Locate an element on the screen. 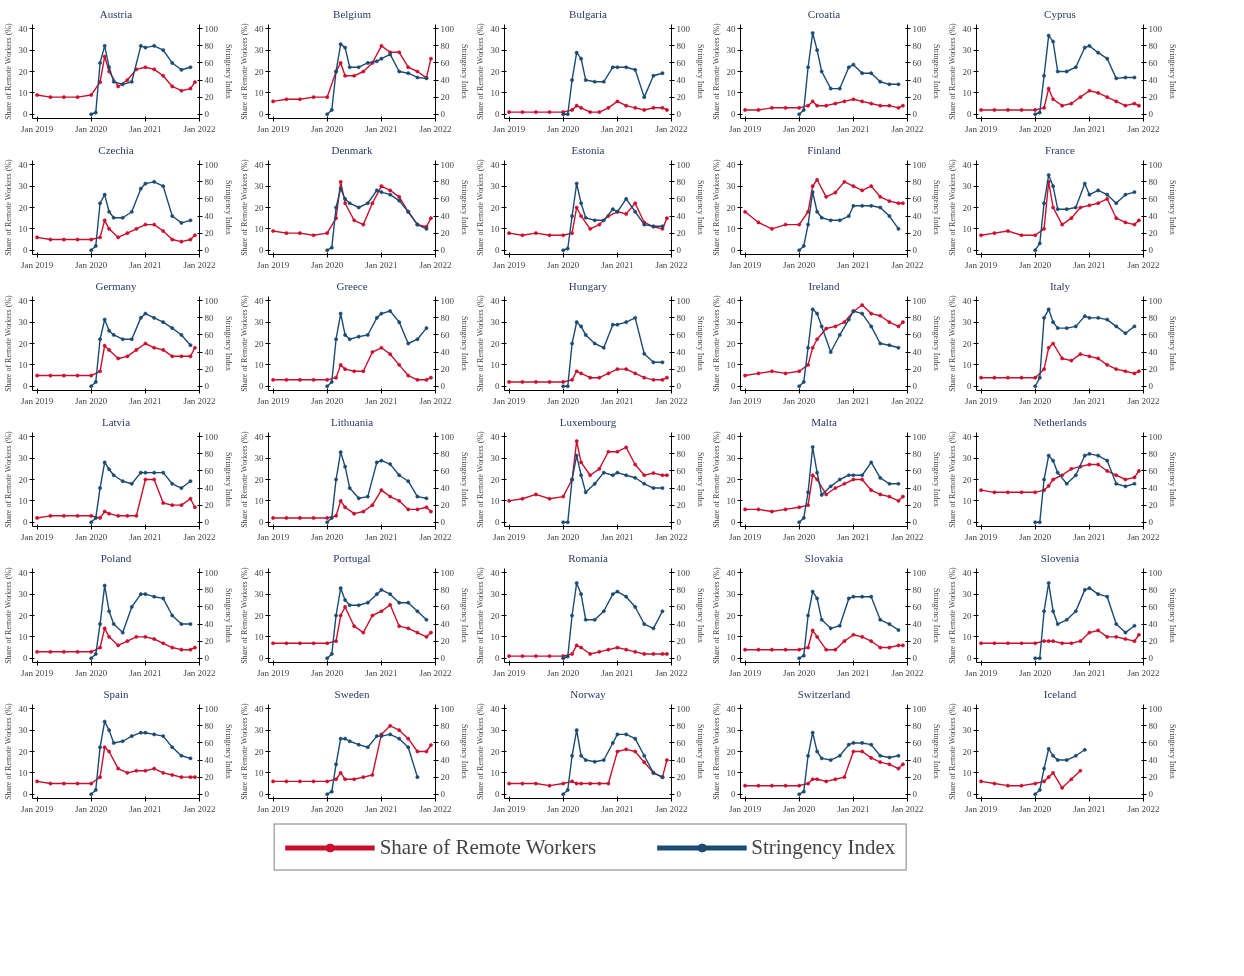 The width and height of the screenshot is (1244, 976). chart-title: Bulgaria is located at coordinates (588, 13).